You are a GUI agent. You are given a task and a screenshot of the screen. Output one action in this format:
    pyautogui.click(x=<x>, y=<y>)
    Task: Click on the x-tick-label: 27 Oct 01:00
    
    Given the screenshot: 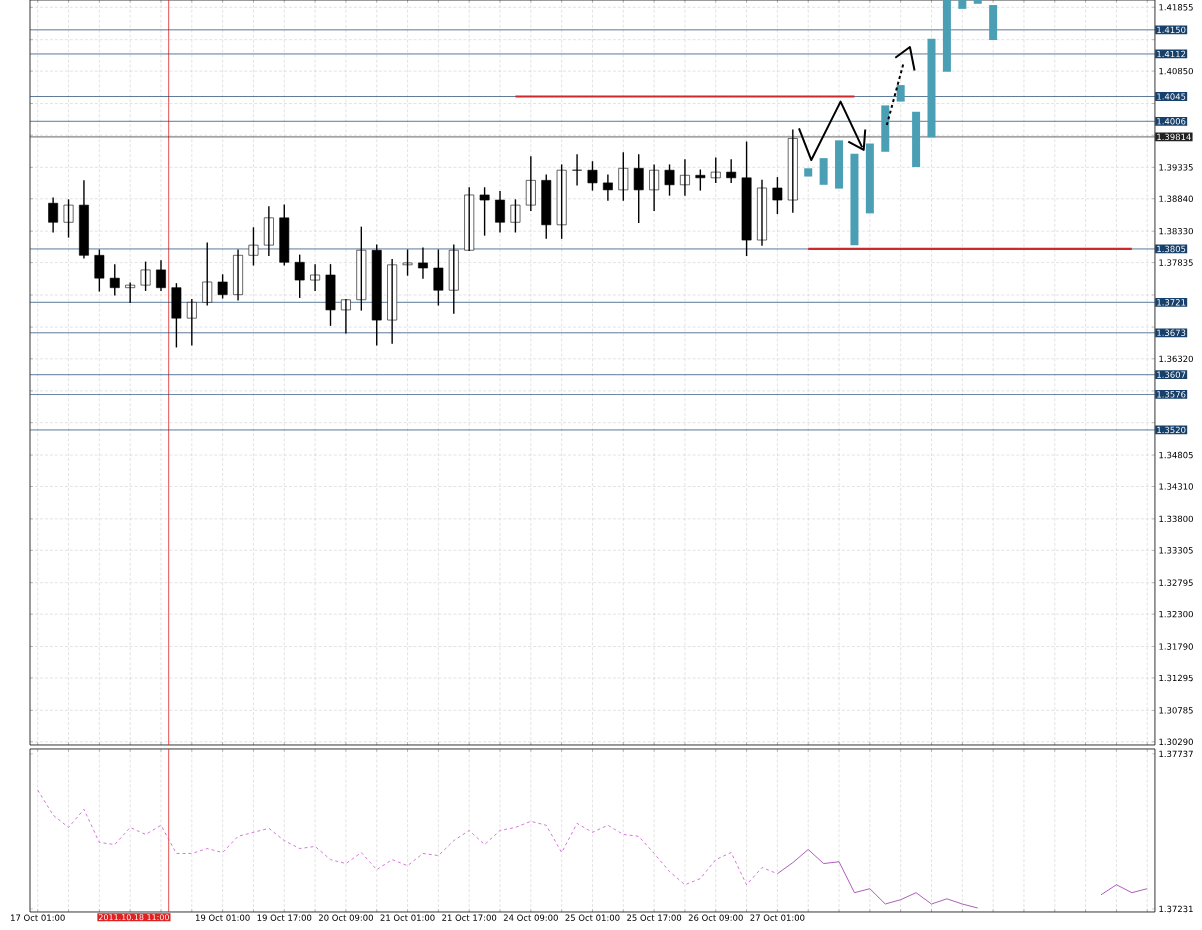 What is the action you would take?
    pyautogui.click(x=777, y=917)
    